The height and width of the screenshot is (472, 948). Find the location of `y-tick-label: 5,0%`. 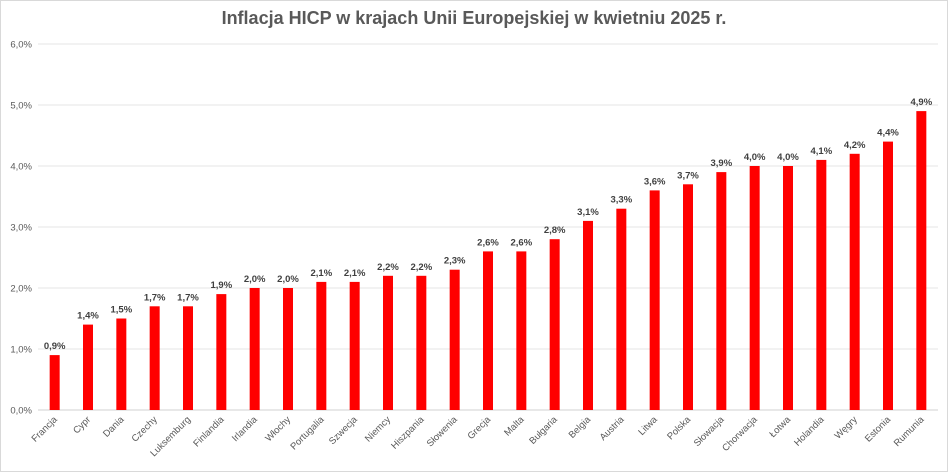

y-tick-label: 5,0% is located at coordinates (21, 106).